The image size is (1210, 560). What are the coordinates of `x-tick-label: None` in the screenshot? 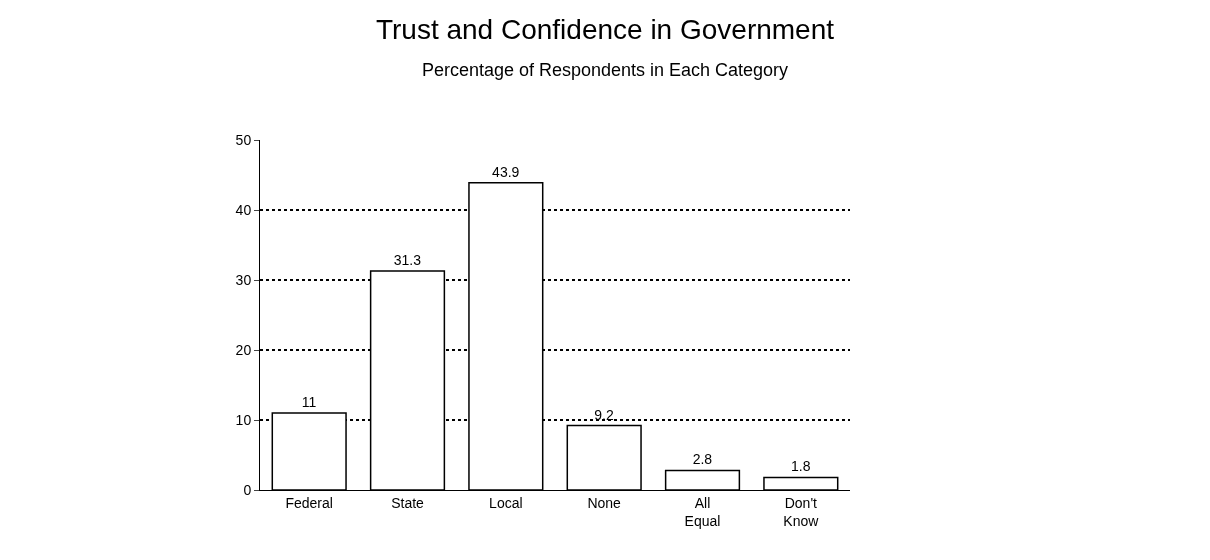 It's located at (604, 502).